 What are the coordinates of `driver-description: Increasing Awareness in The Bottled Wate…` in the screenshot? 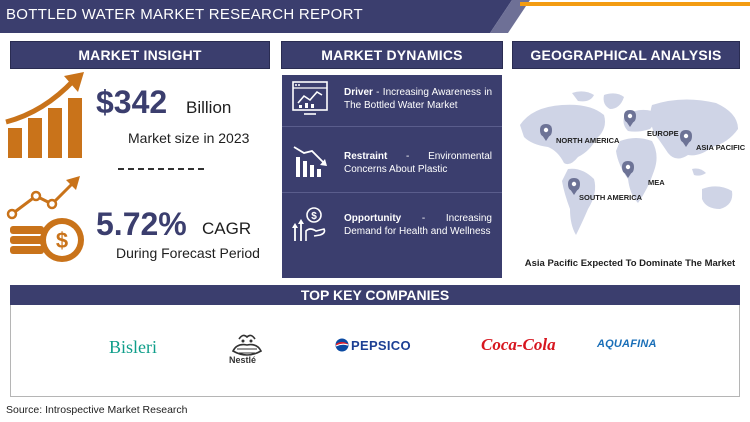 It's located at (418, 99).